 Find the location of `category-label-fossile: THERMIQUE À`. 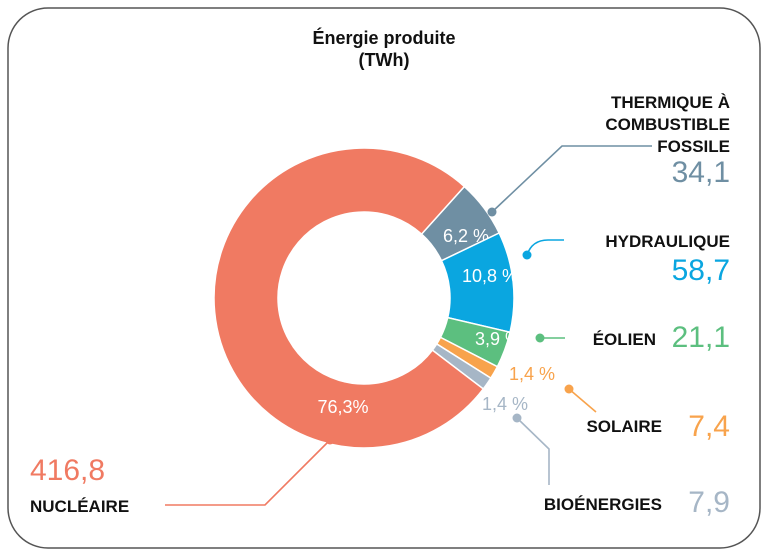

category-label-fossile: THERMIQUE À is located at coordinates (670, 102).